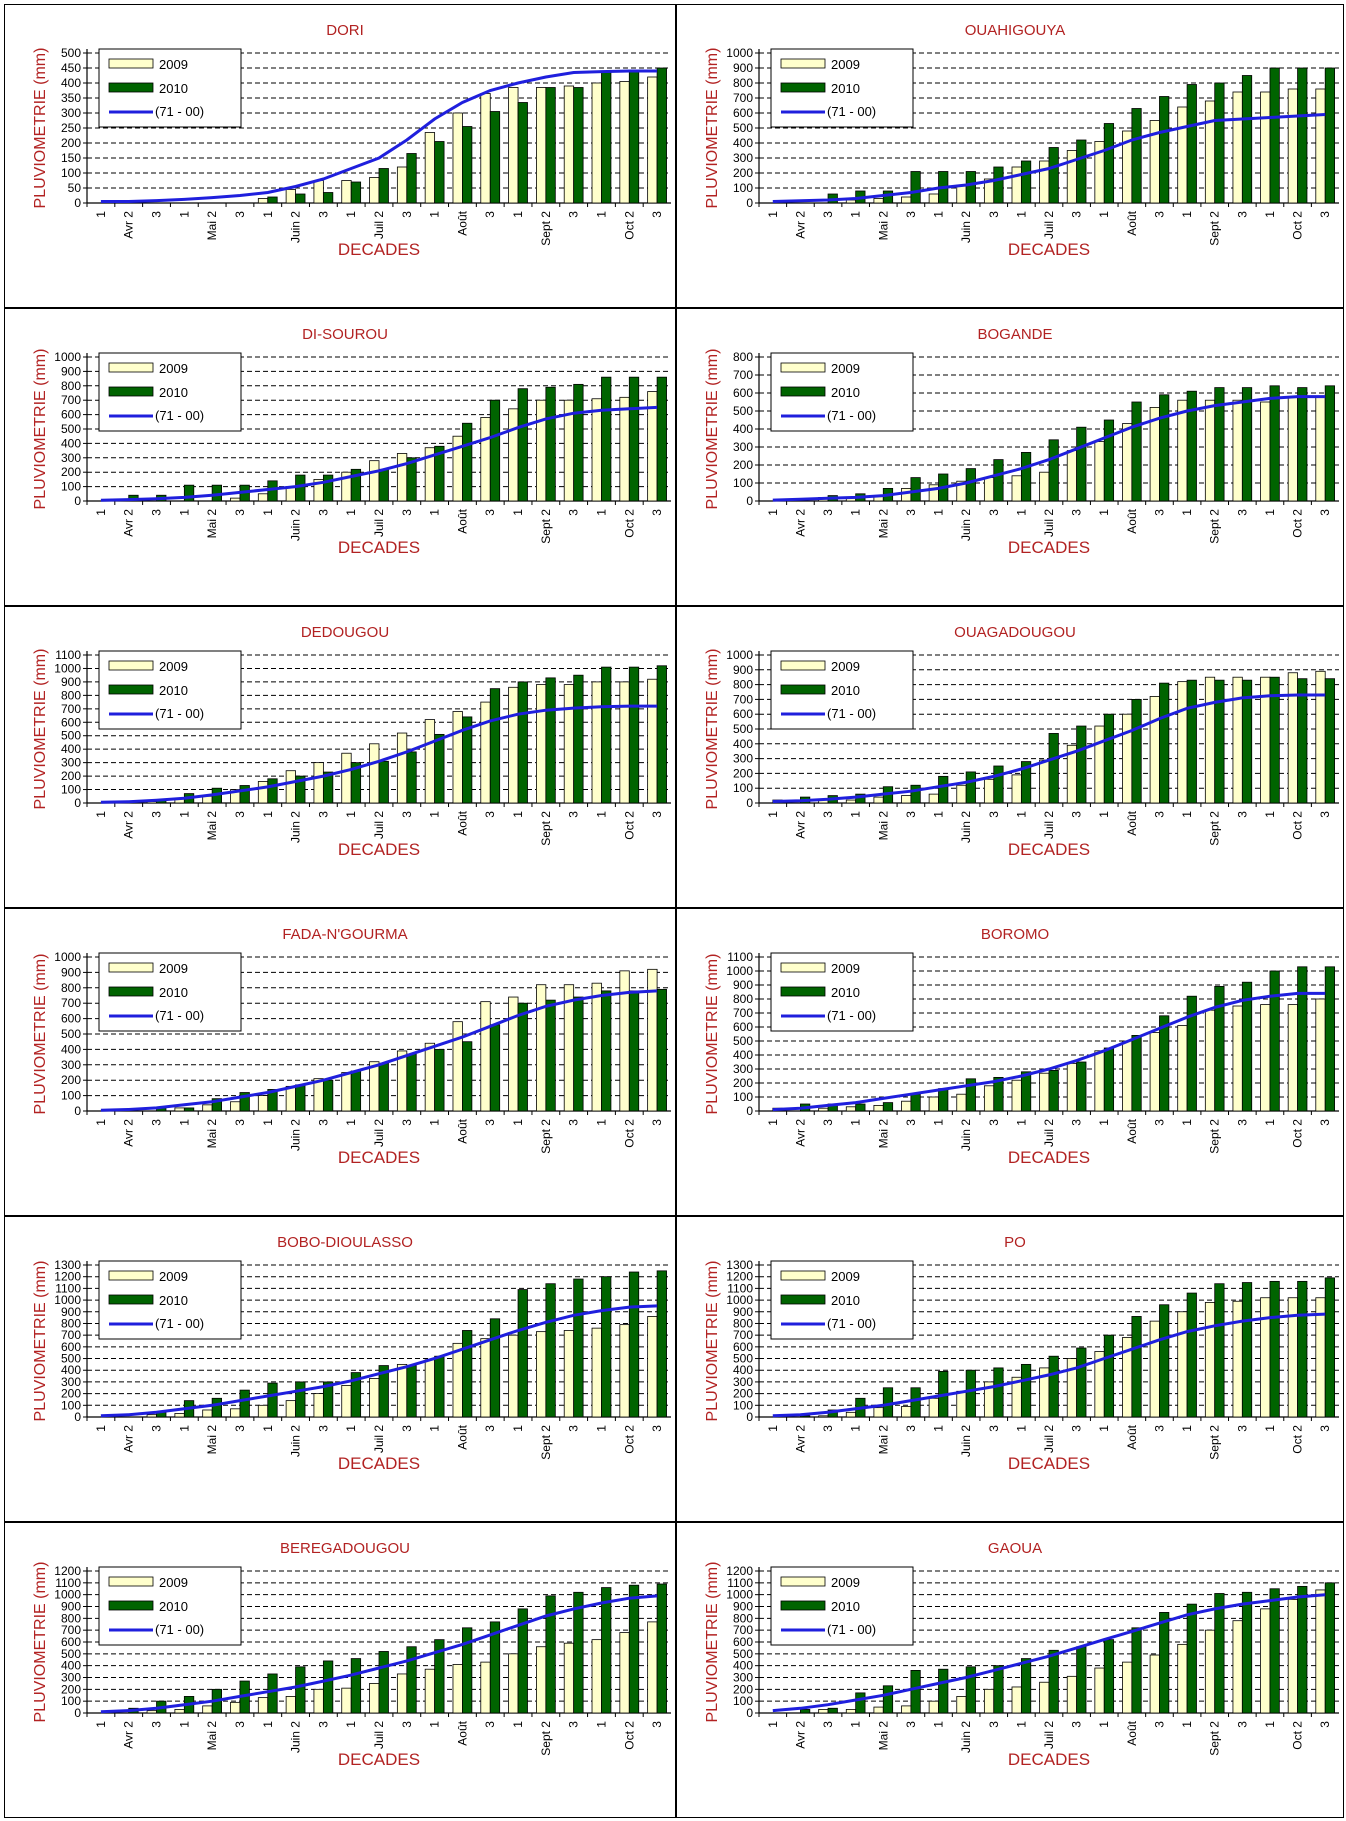  I want to click on y-tick-label: 100, so click(71, 173).